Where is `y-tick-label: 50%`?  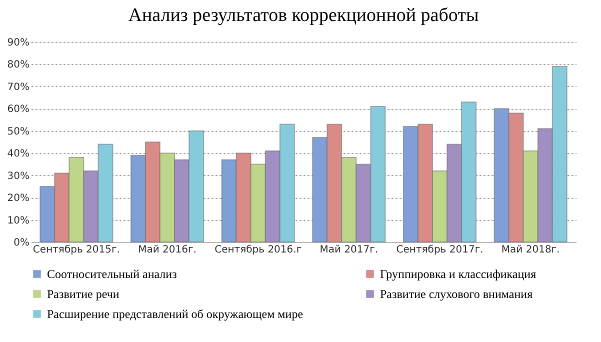 y-tick-label: 50% is located at coordinates (18, 132).